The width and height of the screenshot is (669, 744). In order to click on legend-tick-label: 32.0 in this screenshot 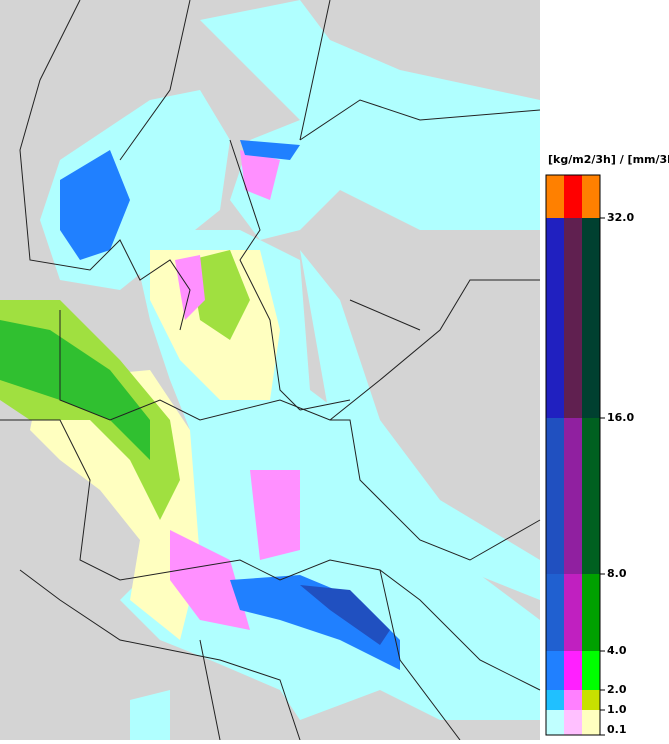, I will do `click(620, 217)`.